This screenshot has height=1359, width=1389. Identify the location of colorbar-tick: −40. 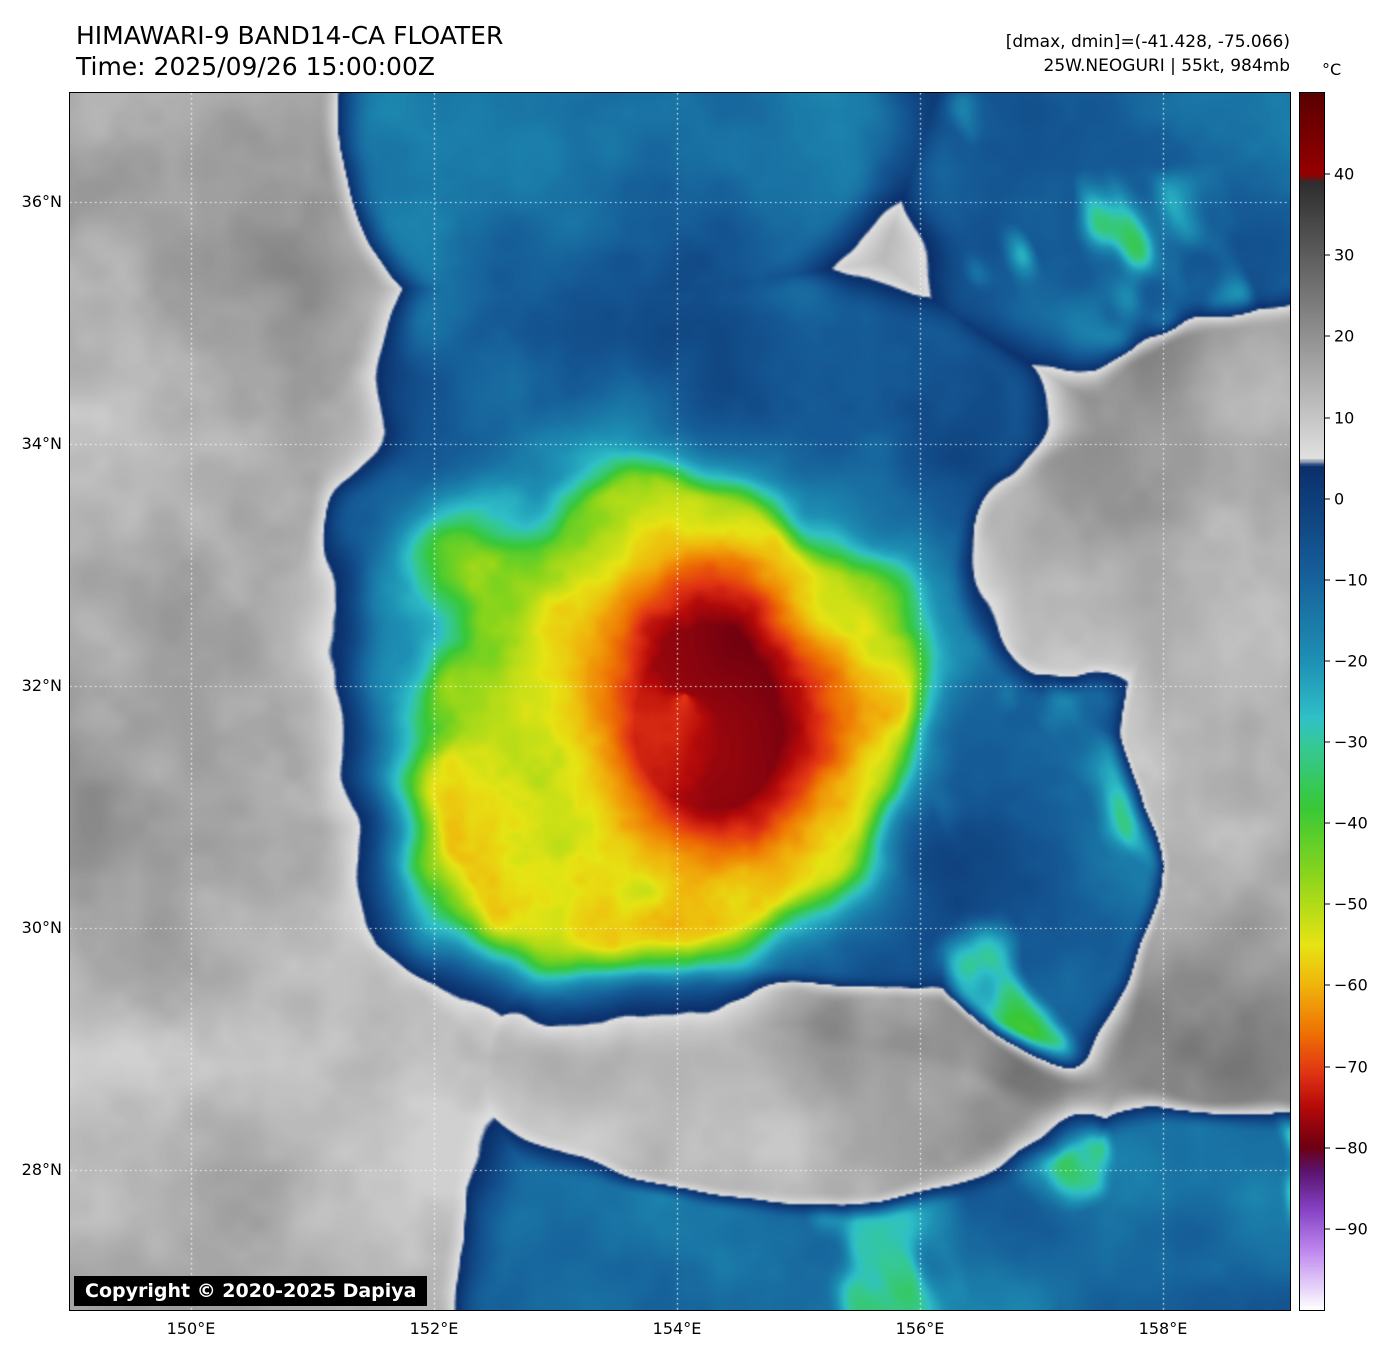
(1346, 823).